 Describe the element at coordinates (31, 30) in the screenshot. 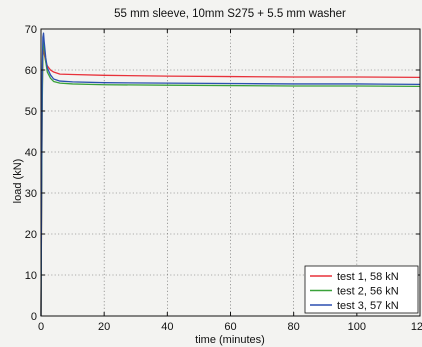

I see `y-tick-label: 70` at that location.